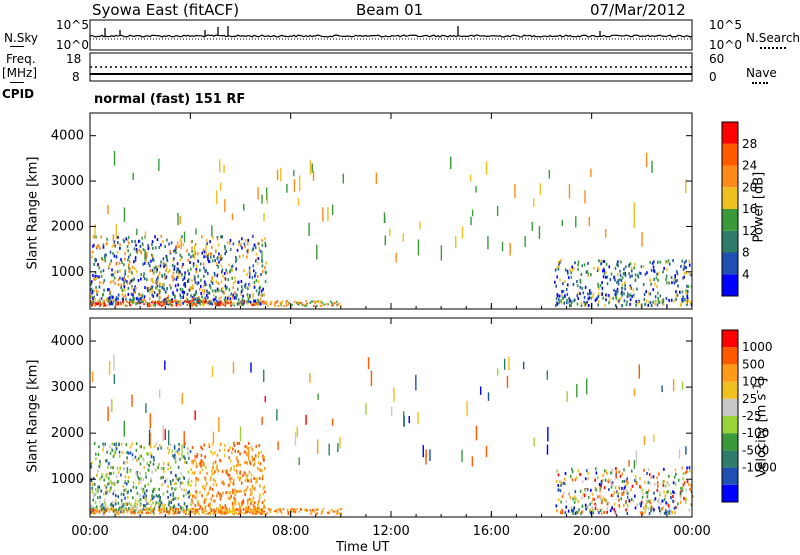  What do you see at coordinates (746, 253) in the screenshot?
I see `power-tick-label: 8` at bounding box center [746, 253].